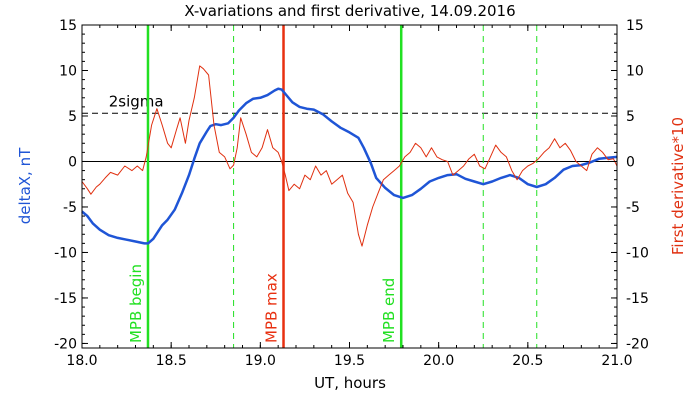 This screenshot has width=700, height=400. What do you see at coordinates (171, 361) in the screenshot?
I see `x-tick-label: 18.5` at bounding box center [171, 361].